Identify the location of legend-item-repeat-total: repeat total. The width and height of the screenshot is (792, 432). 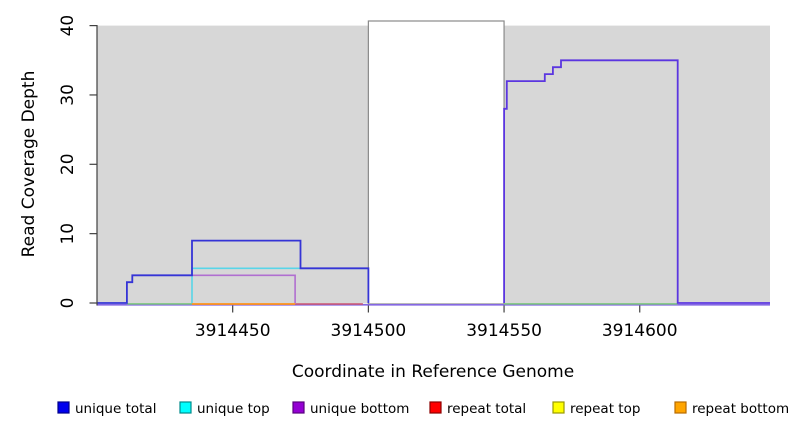
(477, 409).